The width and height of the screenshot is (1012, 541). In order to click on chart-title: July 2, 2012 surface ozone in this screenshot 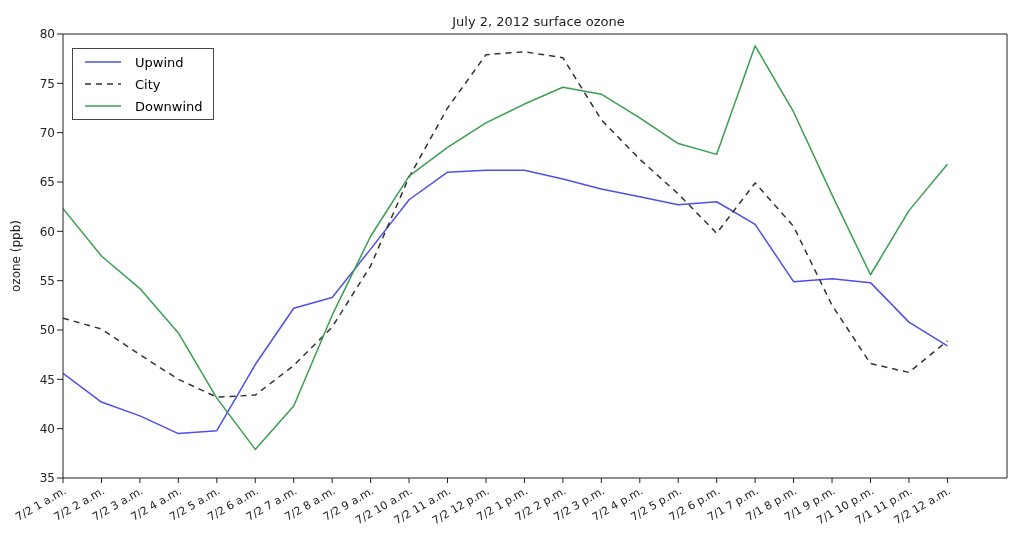, I will do `click(538, 21)`.